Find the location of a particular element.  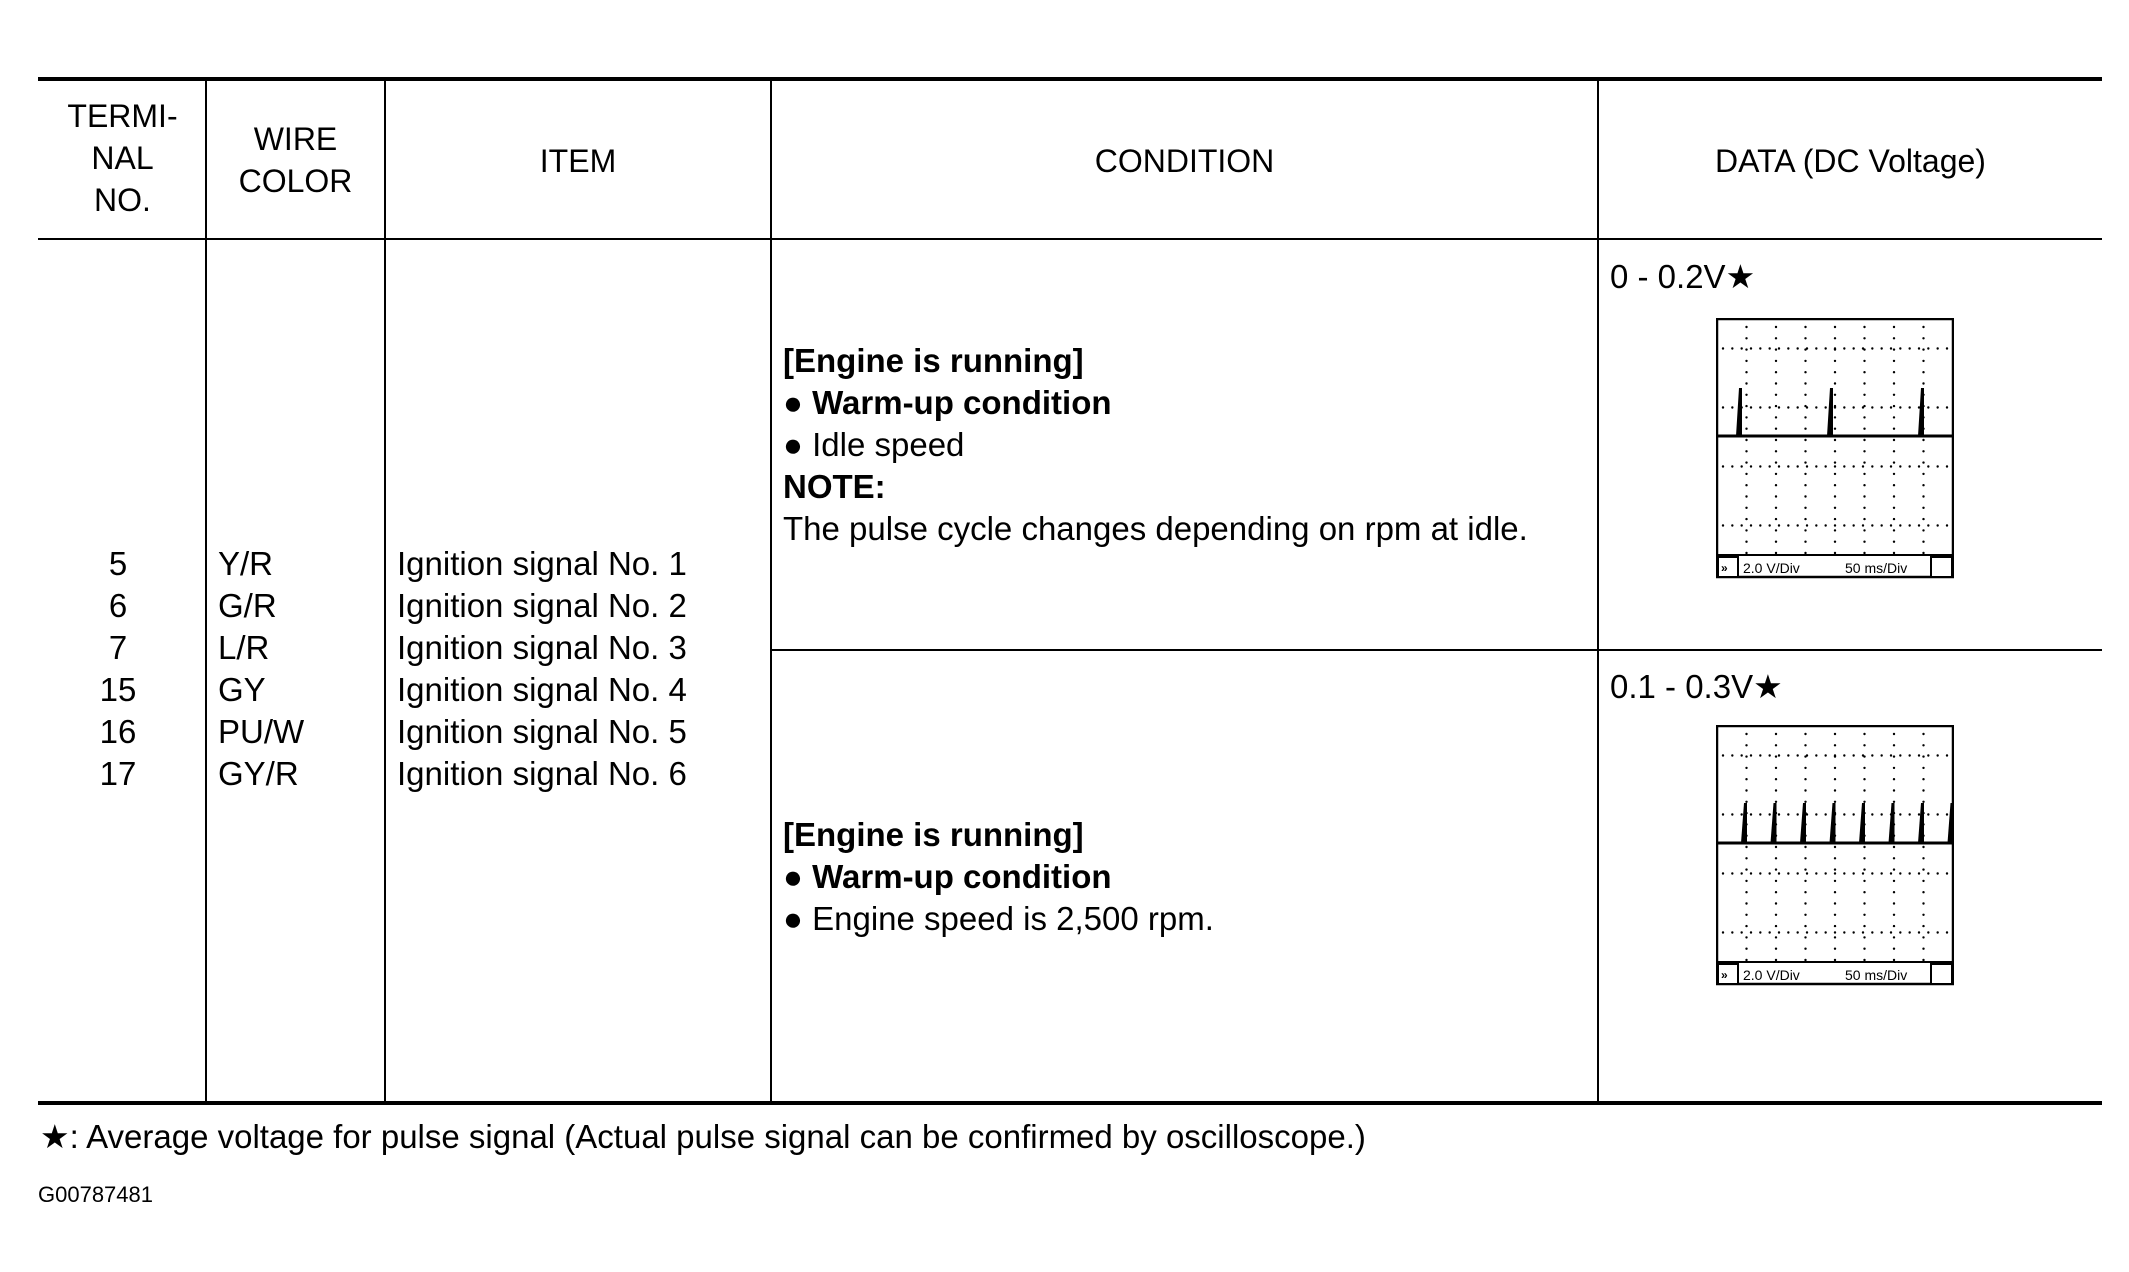

bullet-text: Engine speed is 2,500 rpm. is located at coordinates (1013, 918).